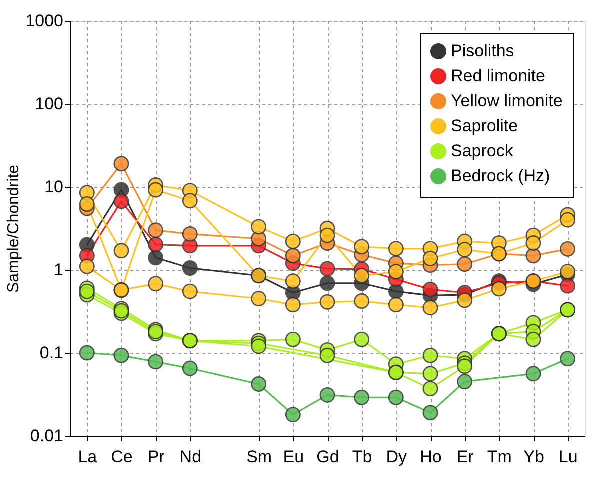  I want to click on legend-label: Bedrock (Hz), so click(500, 176).